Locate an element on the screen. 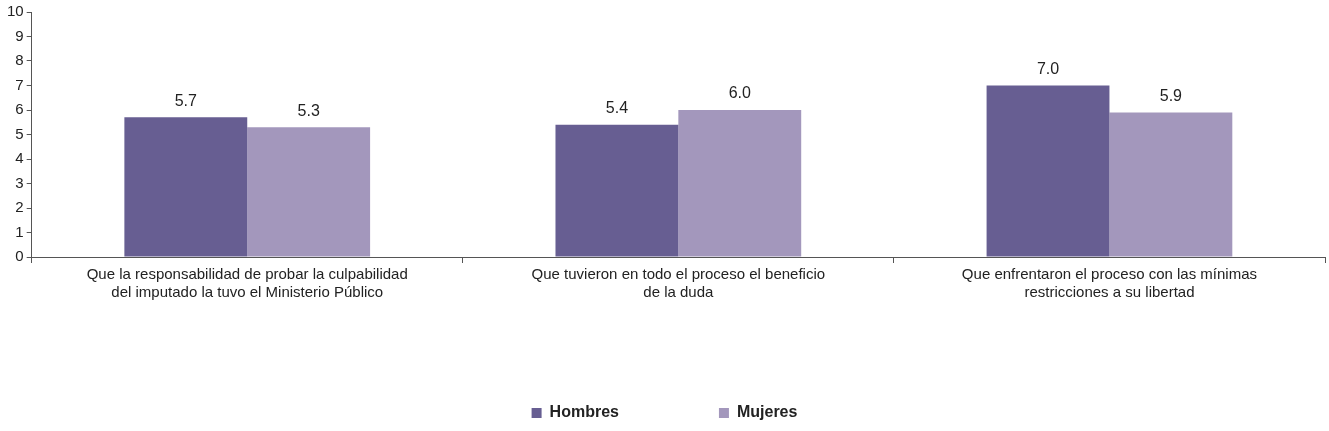  data-label: 7.0 is located at coordinates (1048, 68).